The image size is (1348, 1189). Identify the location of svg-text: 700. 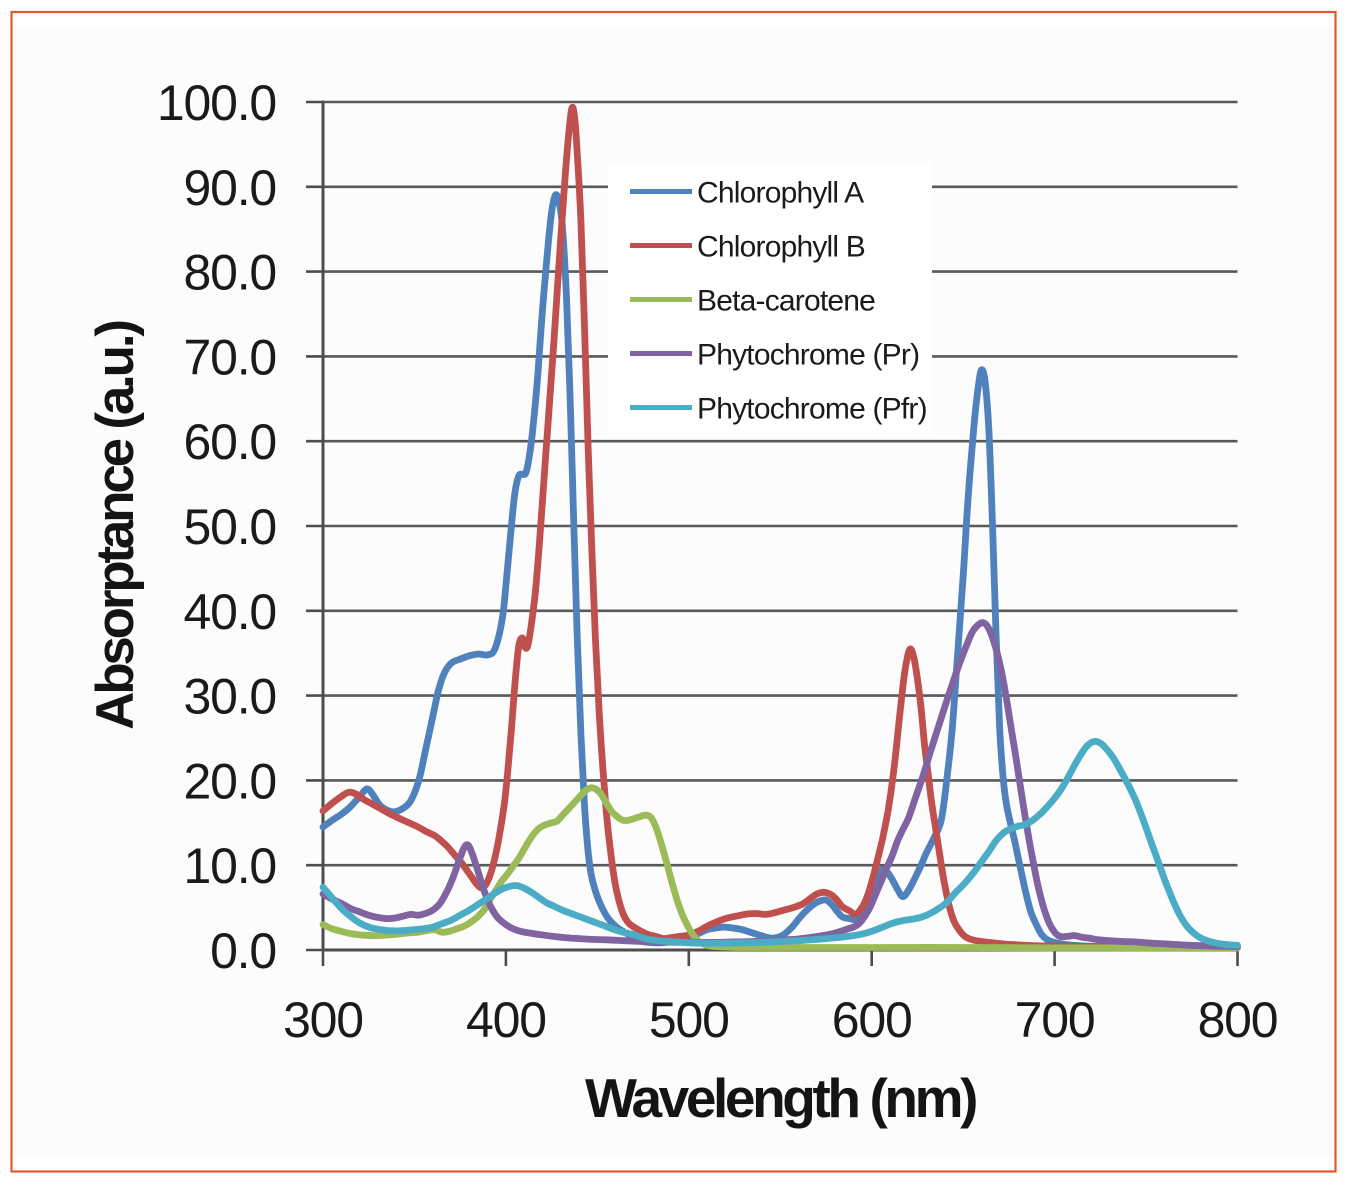
(1055, 1020).